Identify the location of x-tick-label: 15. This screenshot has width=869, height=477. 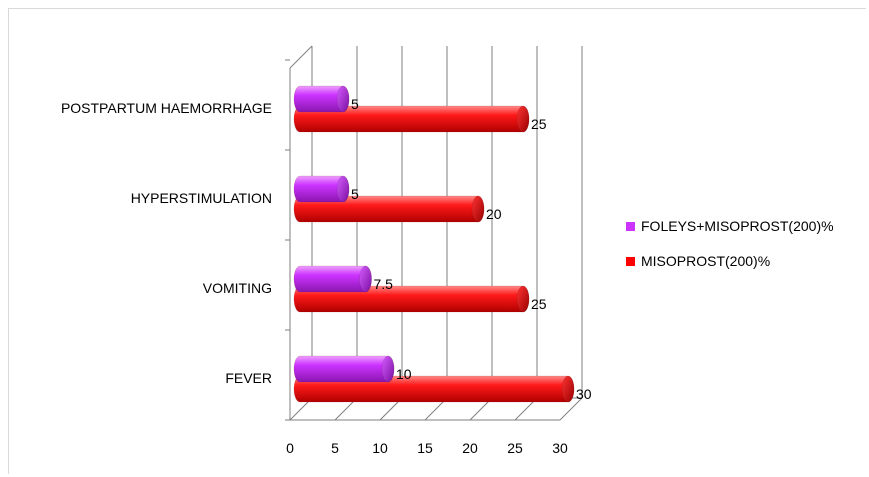
(425, 448).